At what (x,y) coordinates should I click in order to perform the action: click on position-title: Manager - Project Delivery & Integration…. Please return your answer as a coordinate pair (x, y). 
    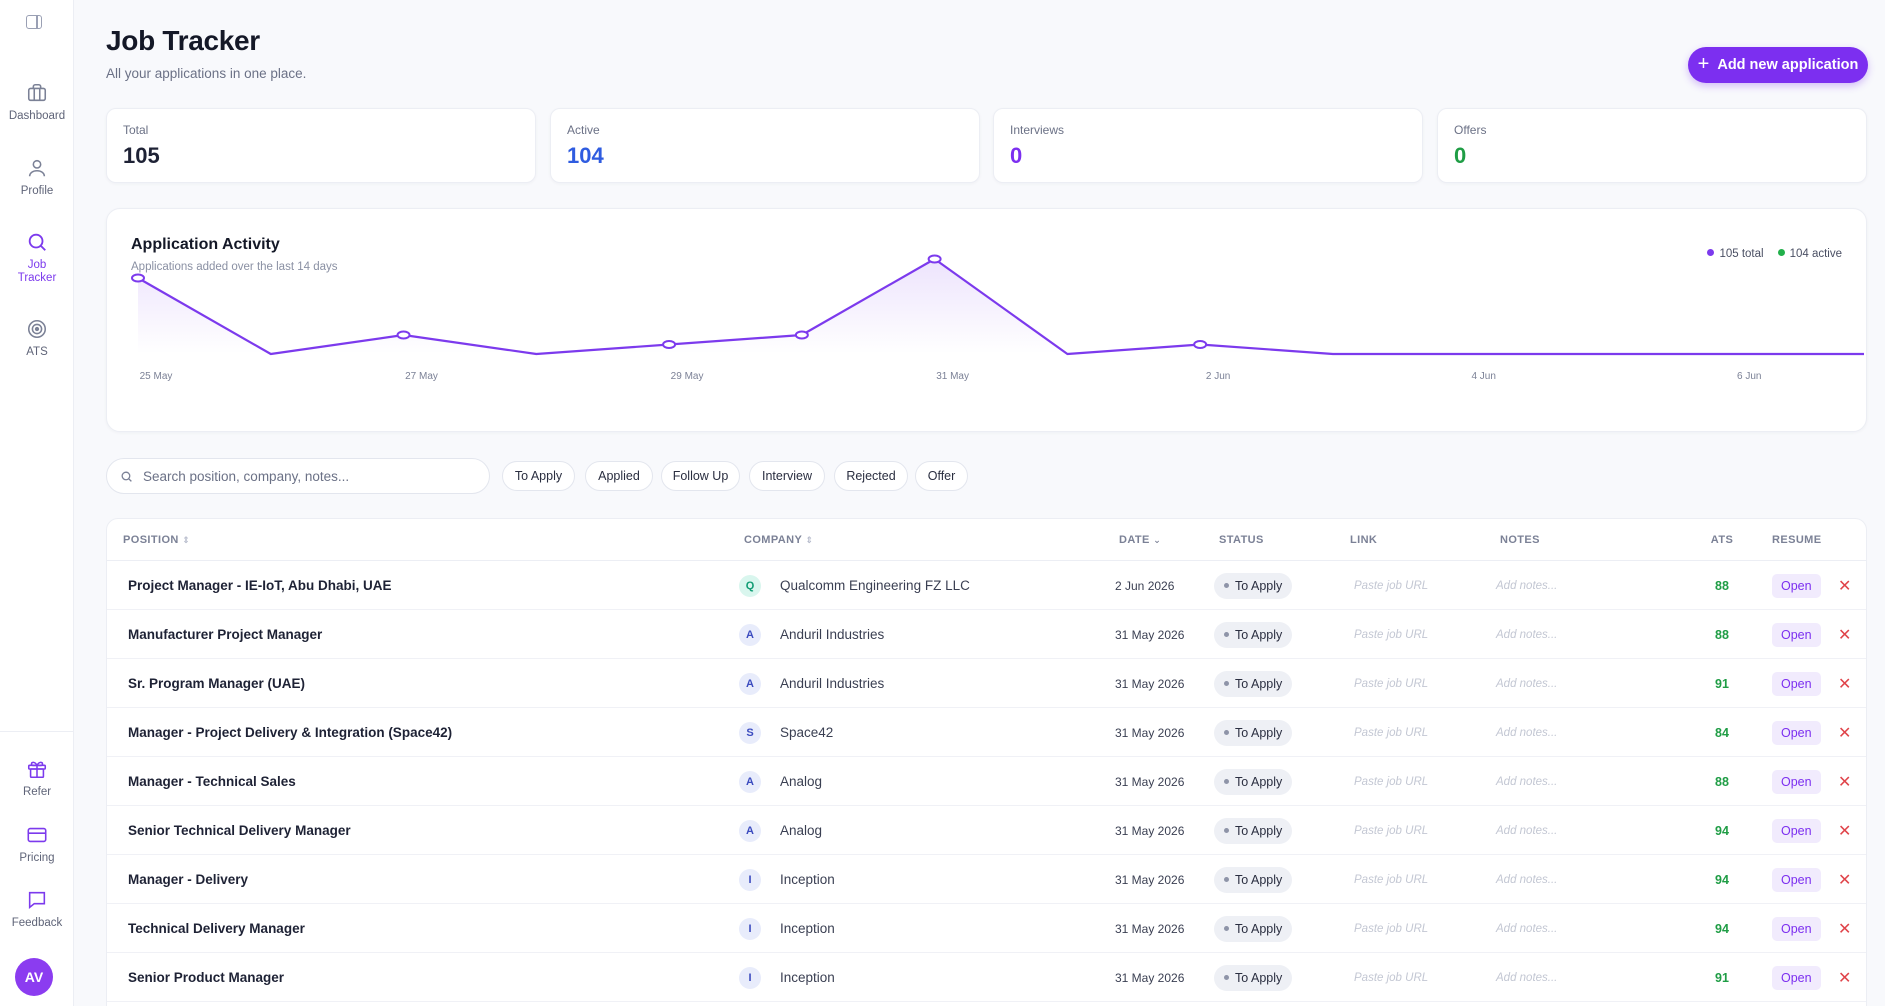
    Looking at the image, I should click on (290, 732).